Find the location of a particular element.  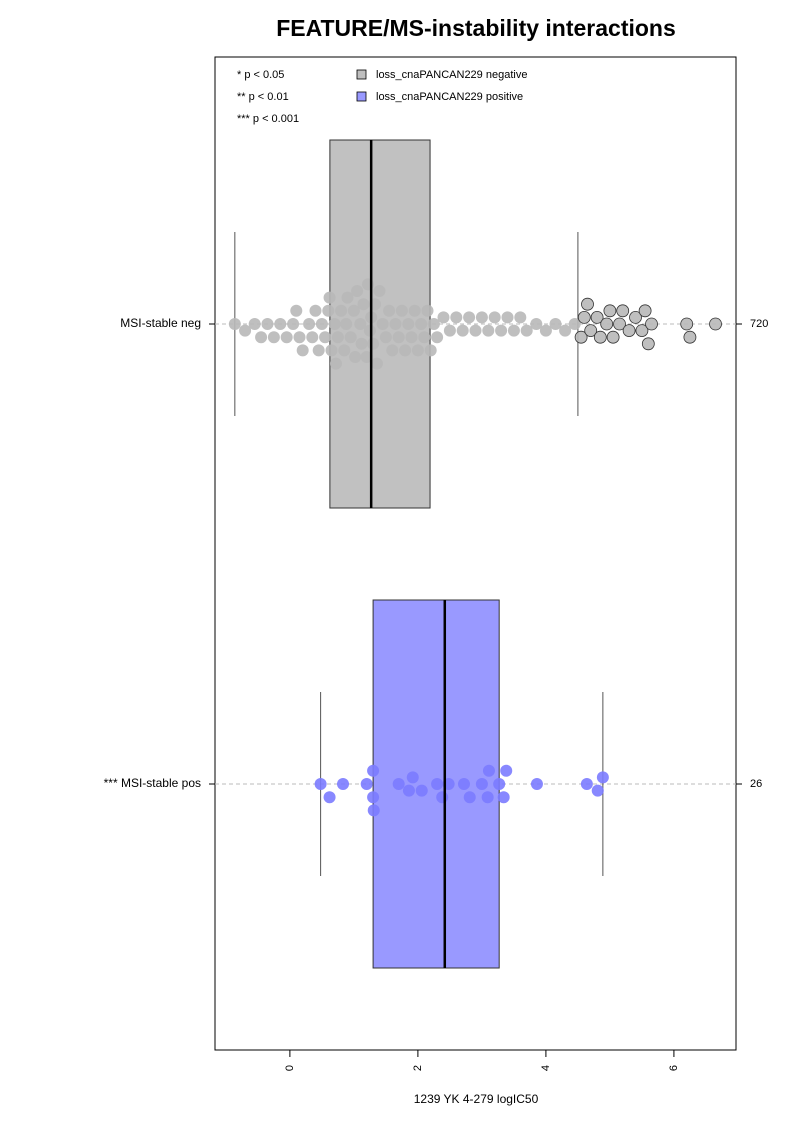

x-tick-label: 4 is located at coordinates (546, 1068).